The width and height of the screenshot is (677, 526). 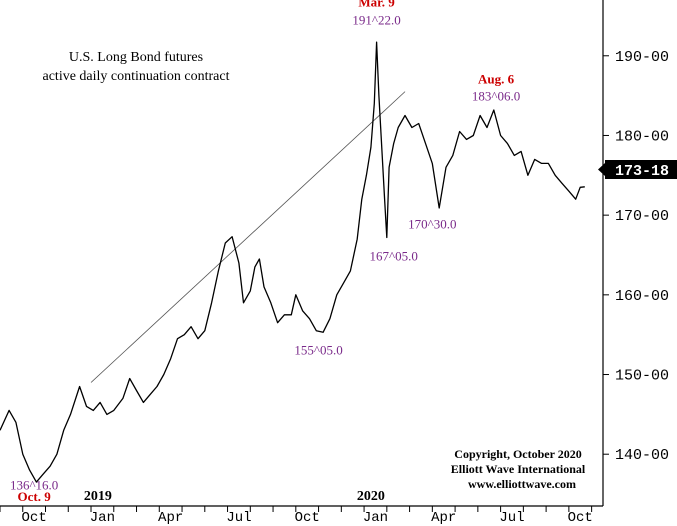 I want to click on annotation-label: 191^22.0, so click(x=376, y=20).